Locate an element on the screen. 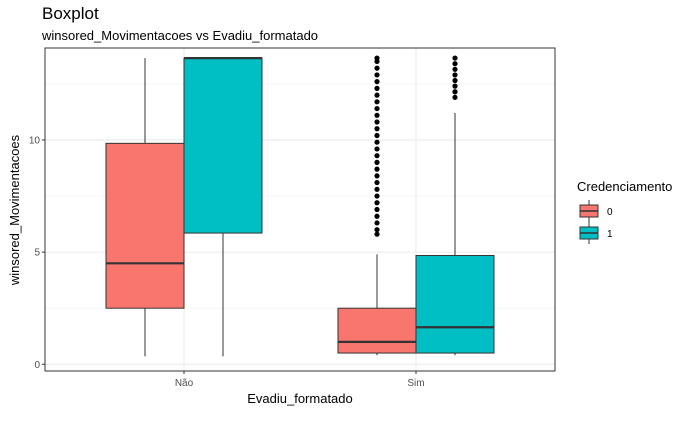  box-0-Não is located at coordinates (145, 207).